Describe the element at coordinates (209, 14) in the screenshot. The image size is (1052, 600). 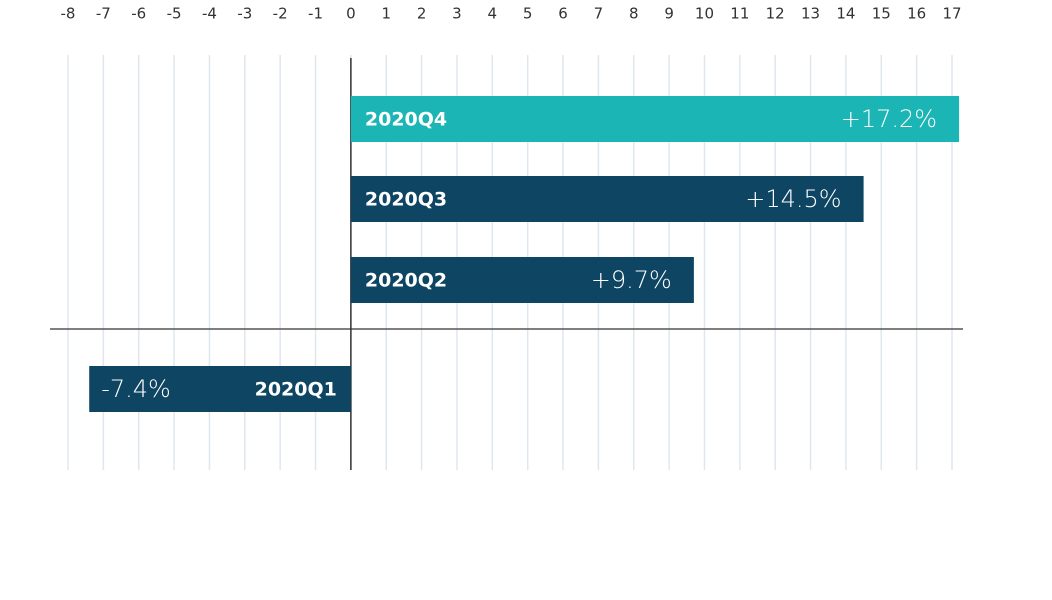
I see `x-tick-label: -4` at that location.